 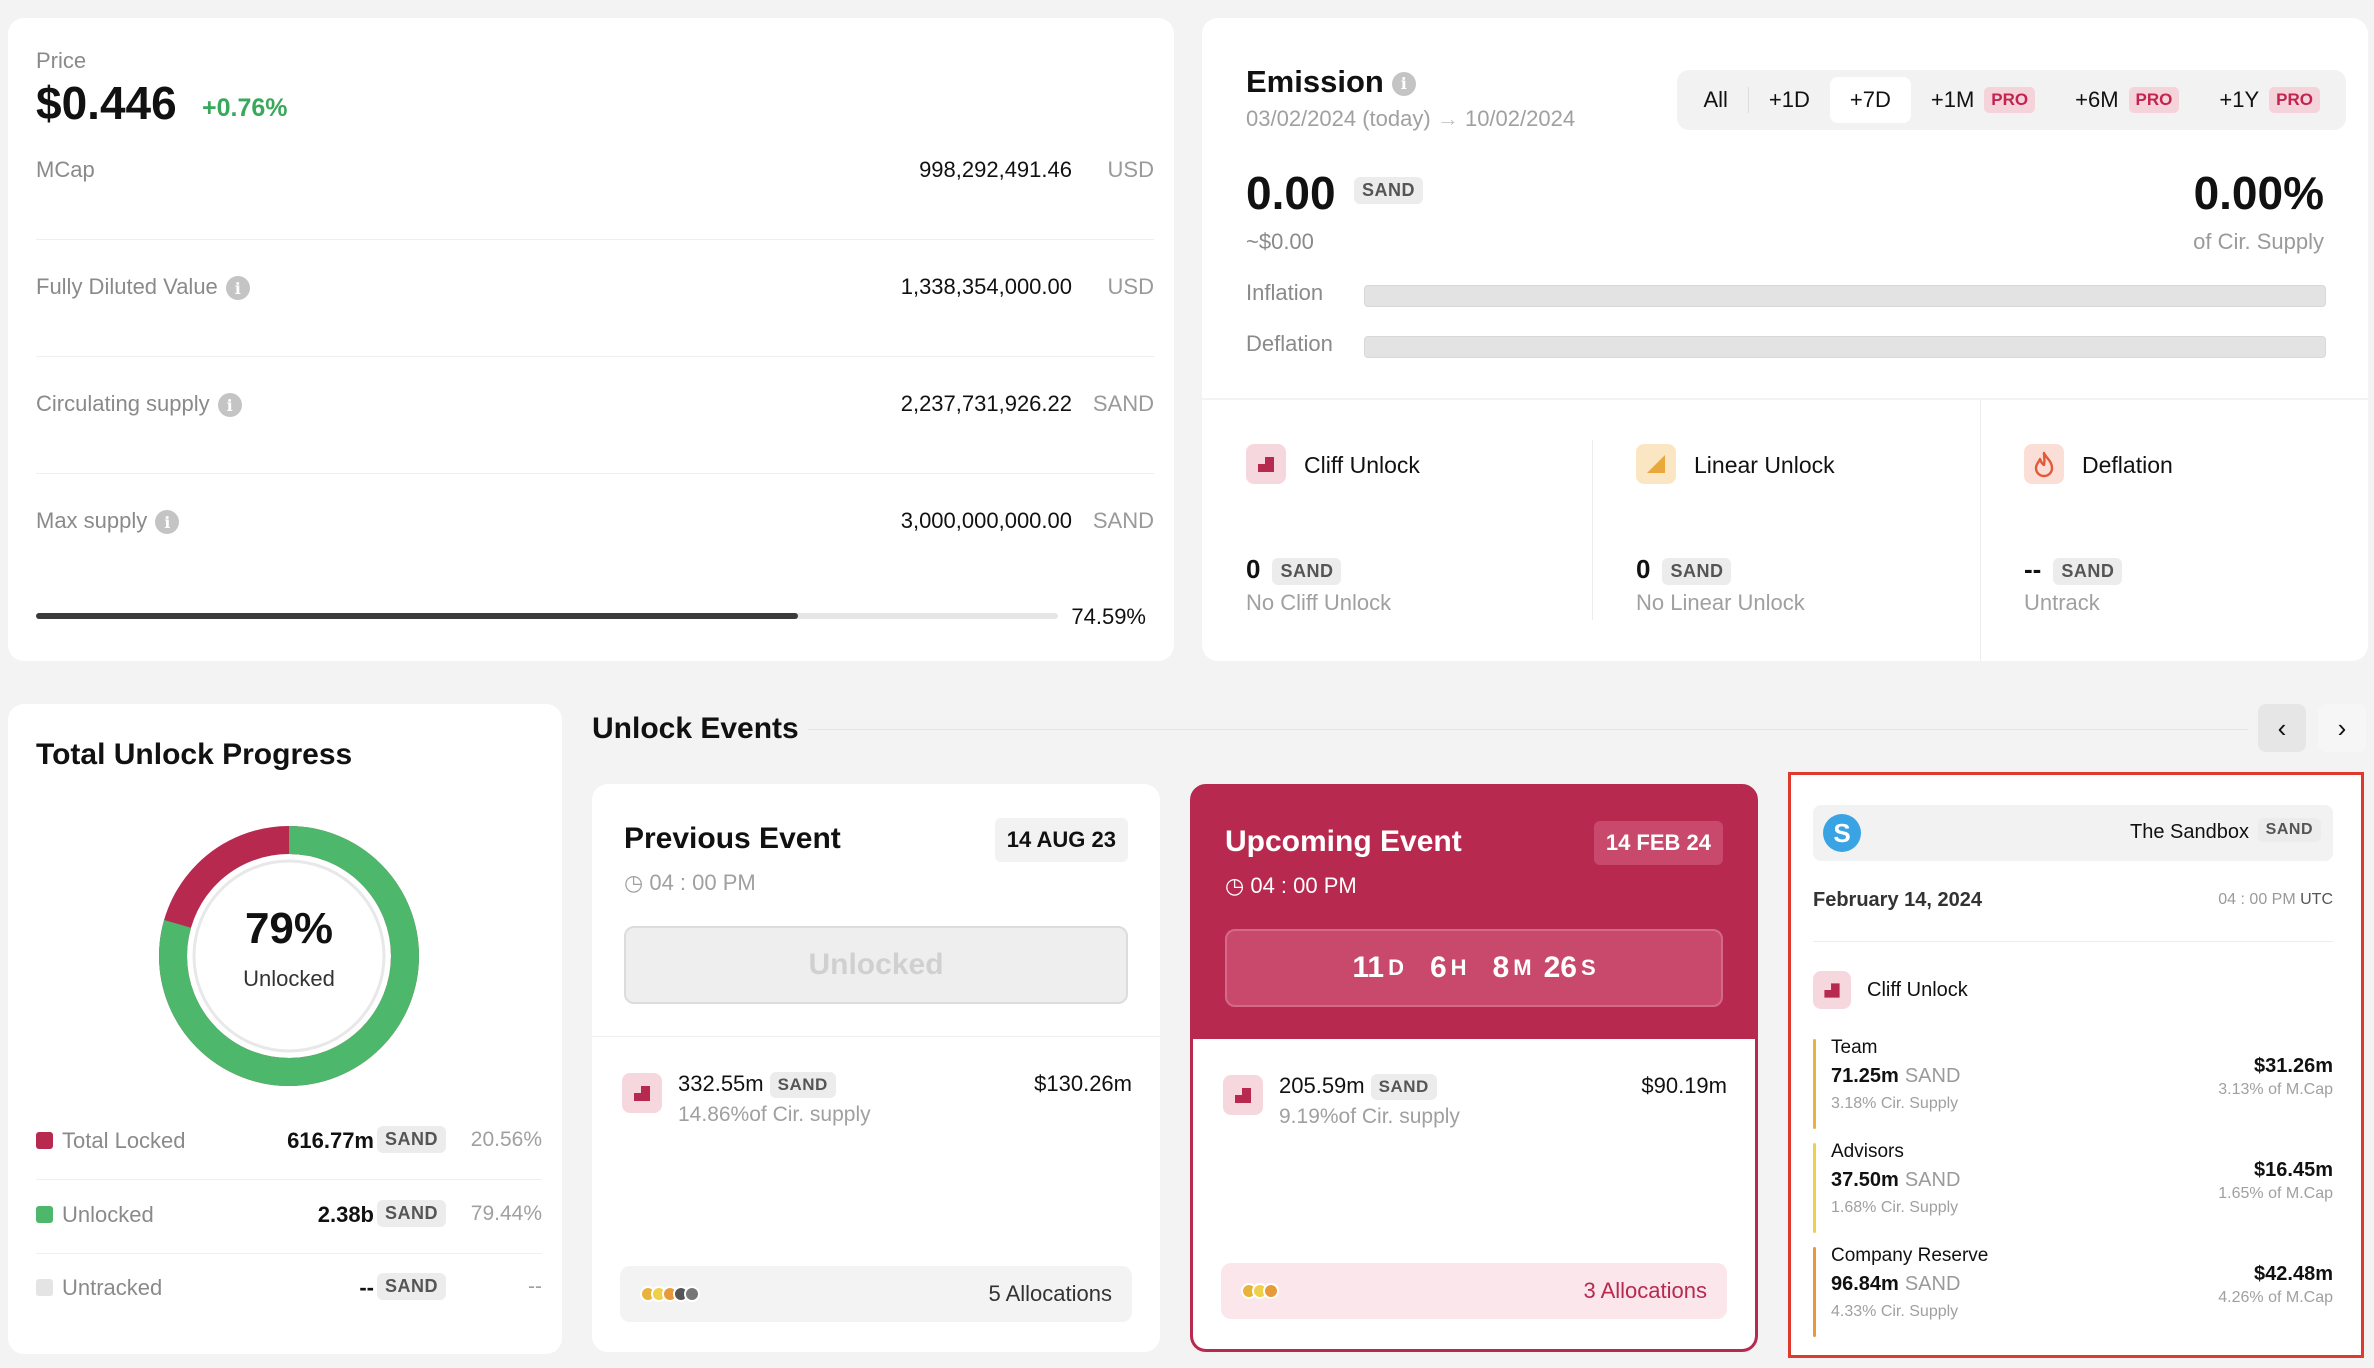 What do you see at coordinates (245, 108) in the screenshot?
I see `price-change: +0.76%` at bounding box center [245, 108].